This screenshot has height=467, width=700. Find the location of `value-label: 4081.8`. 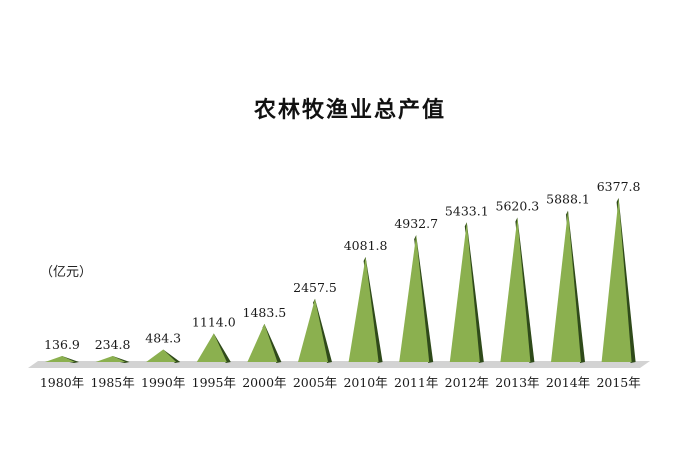

value-label: 4081.8 is located at coordinates (366, 245).